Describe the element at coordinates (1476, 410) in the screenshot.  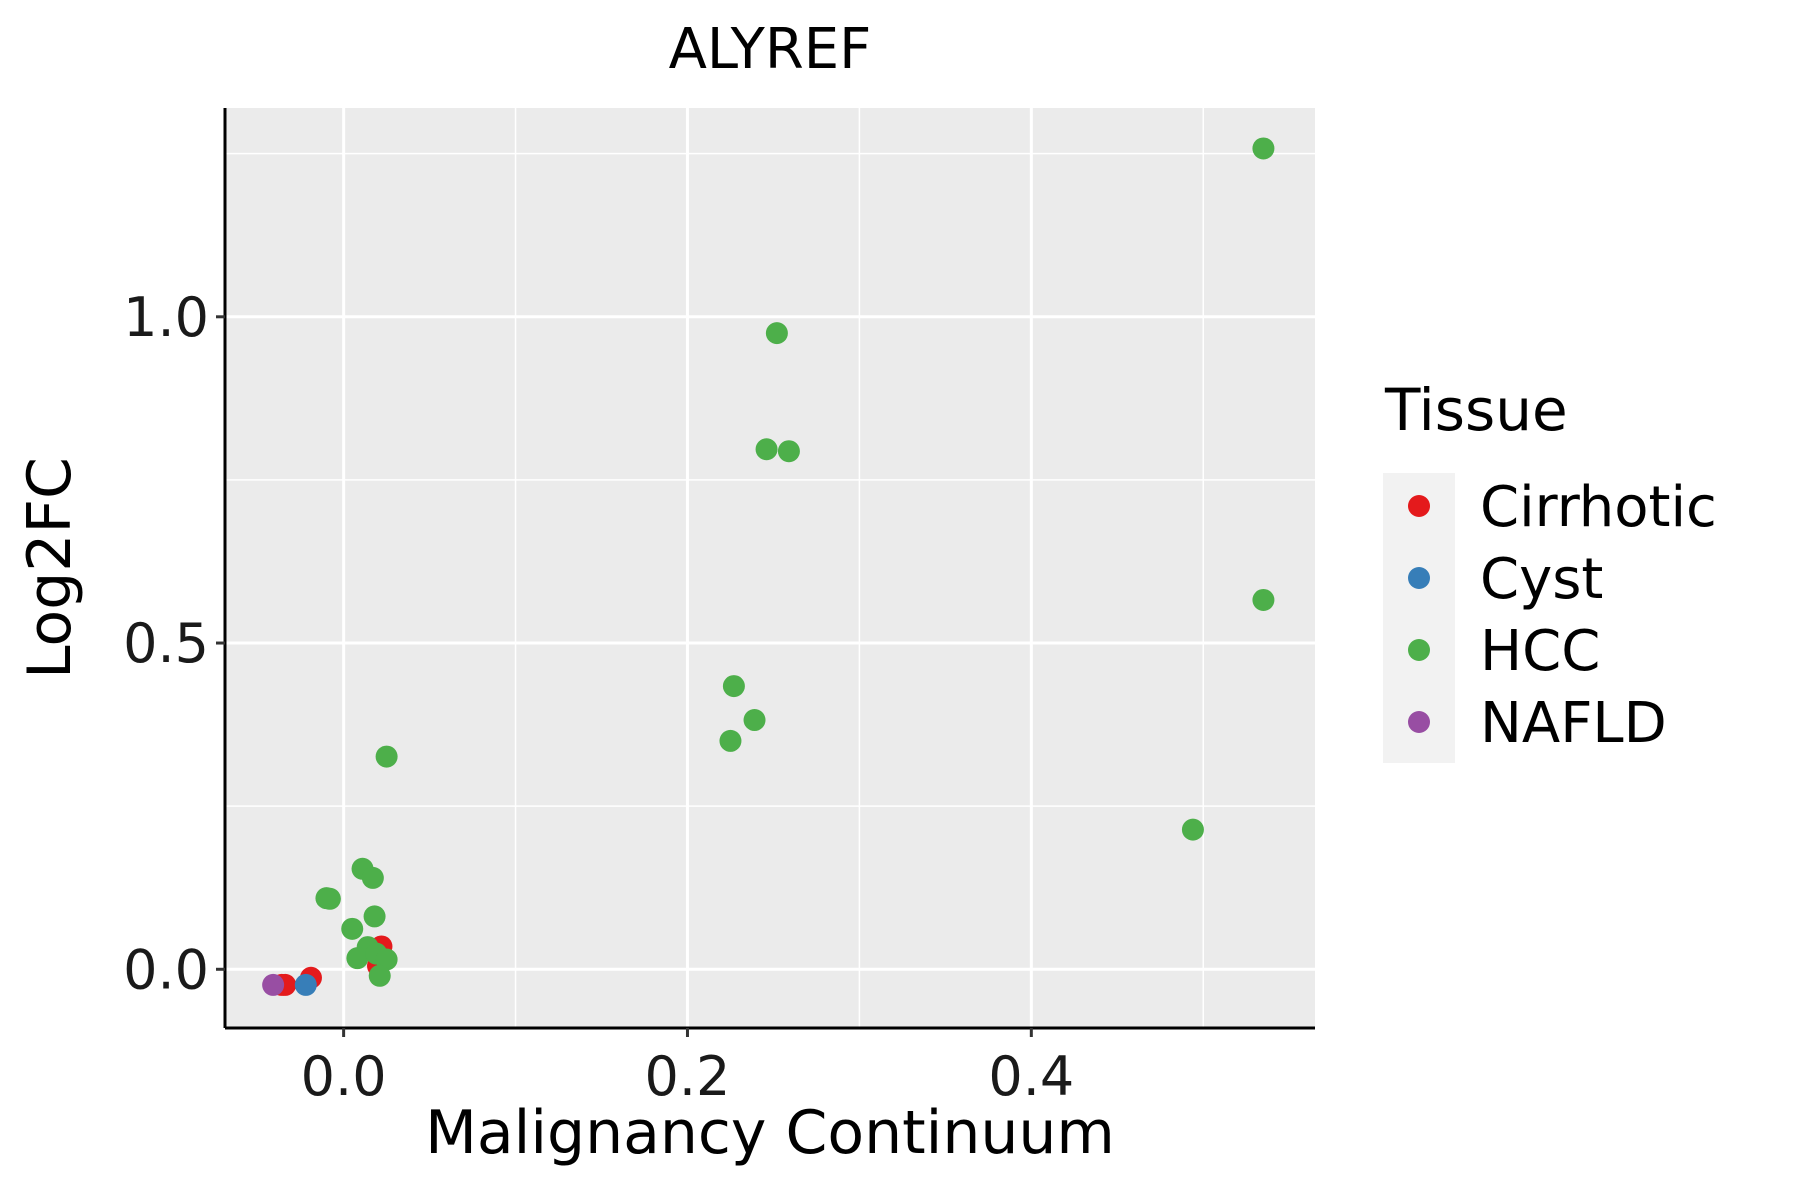
I see `legend-title: Tissue` at that location.